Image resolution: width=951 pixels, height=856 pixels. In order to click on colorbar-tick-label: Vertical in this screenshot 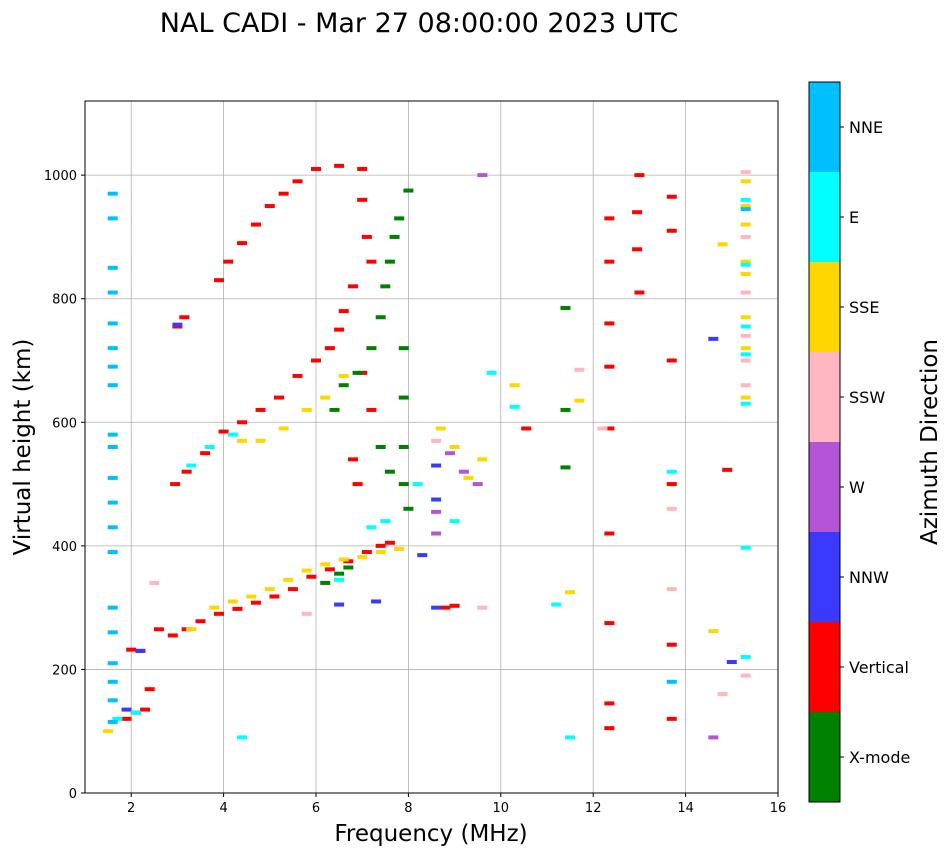, I will do `click(879, 667)`.